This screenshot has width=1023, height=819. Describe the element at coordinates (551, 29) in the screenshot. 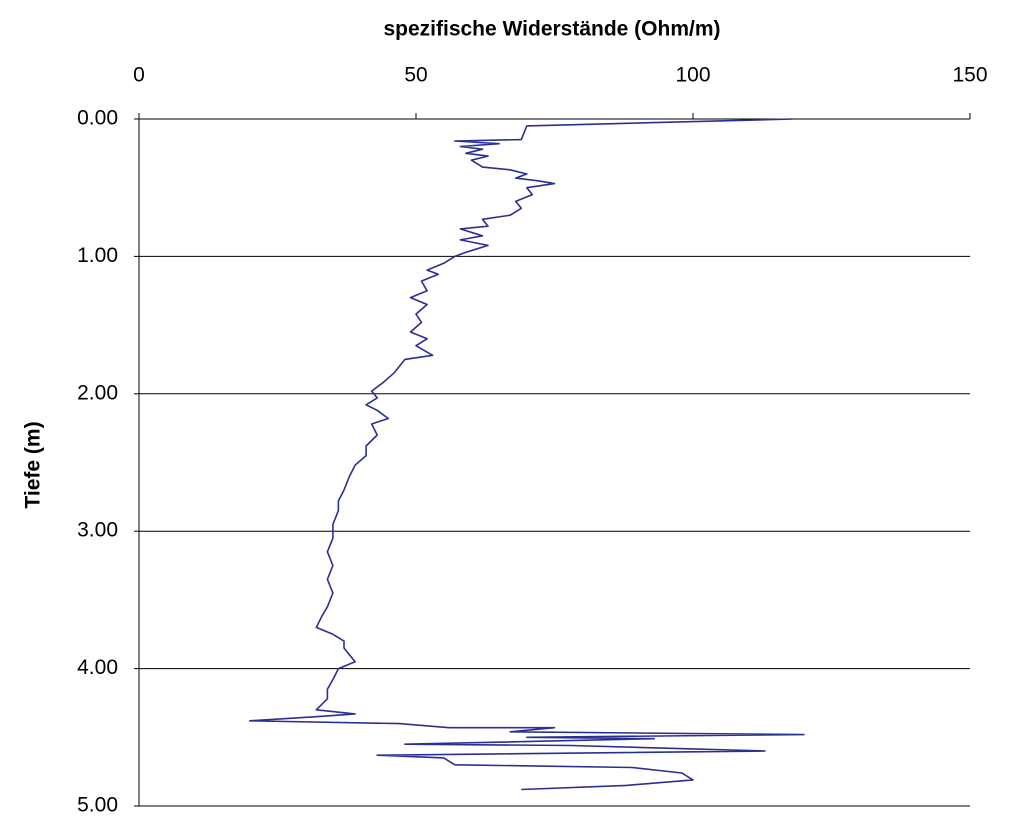

I see `chart-title: spezifische Widerstände (Ohm/m)` at that location.